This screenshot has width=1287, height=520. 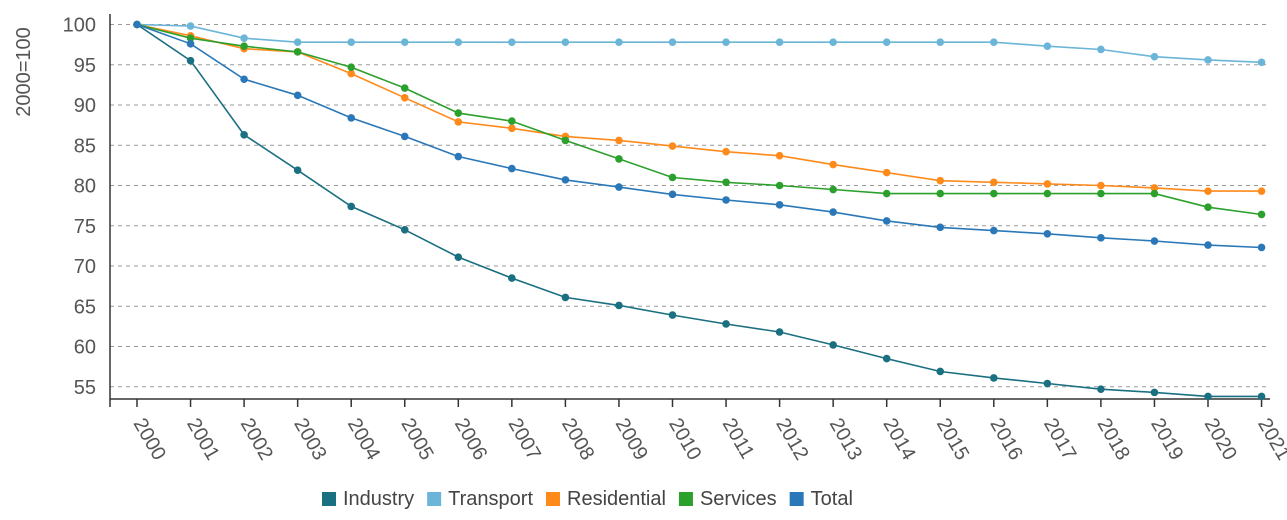 I want to click on legend-item-services: Services, so click(x=727, y=499).